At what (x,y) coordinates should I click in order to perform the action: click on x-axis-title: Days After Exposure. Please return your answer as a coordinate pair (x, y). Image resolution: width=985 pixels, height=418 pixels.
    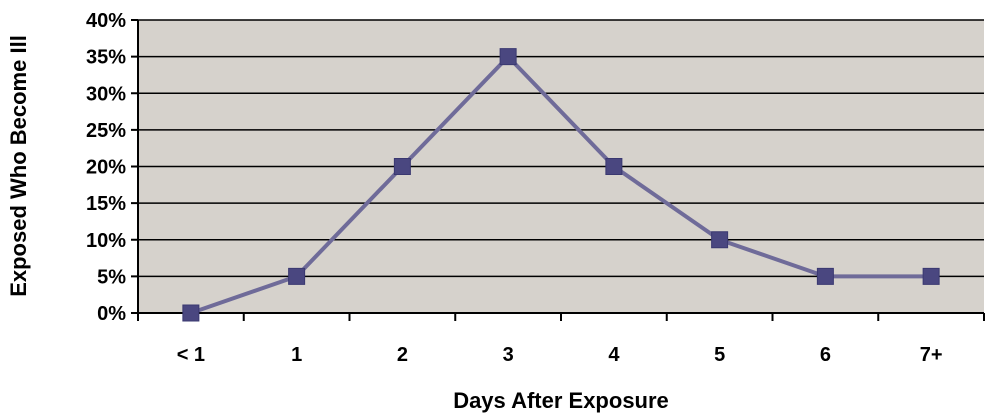
    Looking at the image, I should click on (561, 400).